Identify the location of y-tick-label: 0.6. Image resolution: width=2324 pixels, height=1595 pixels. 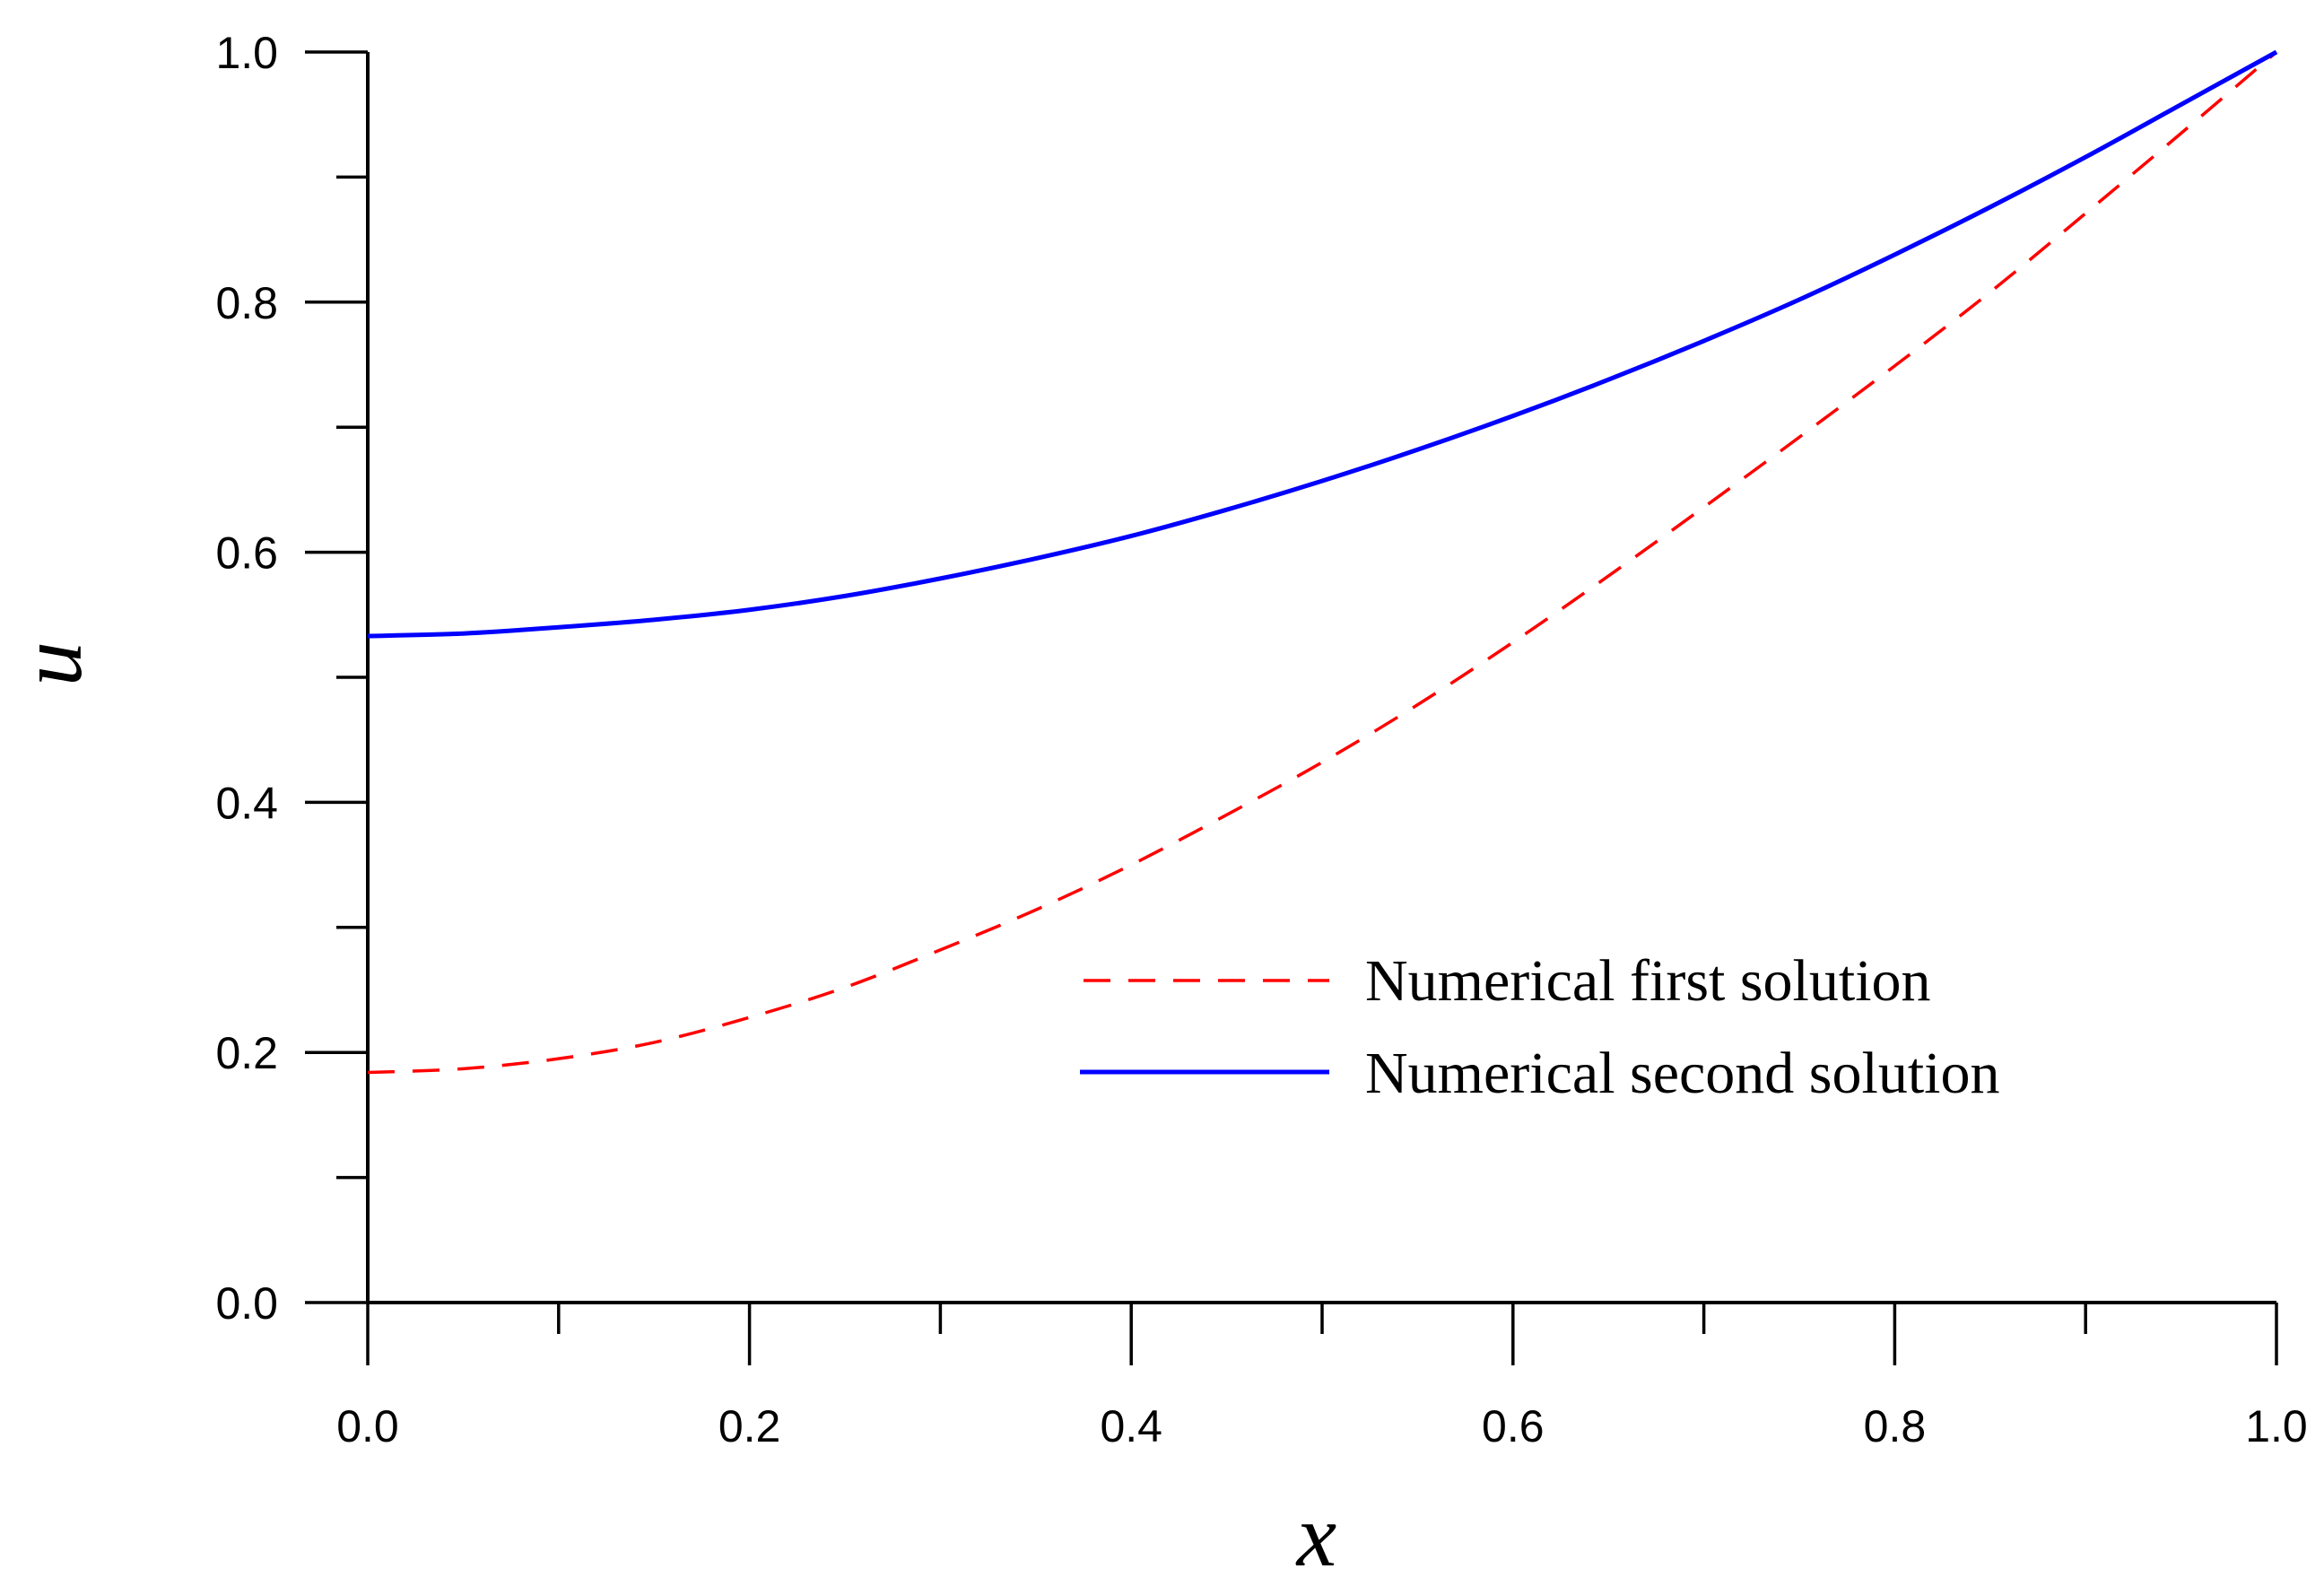
(246, 553).